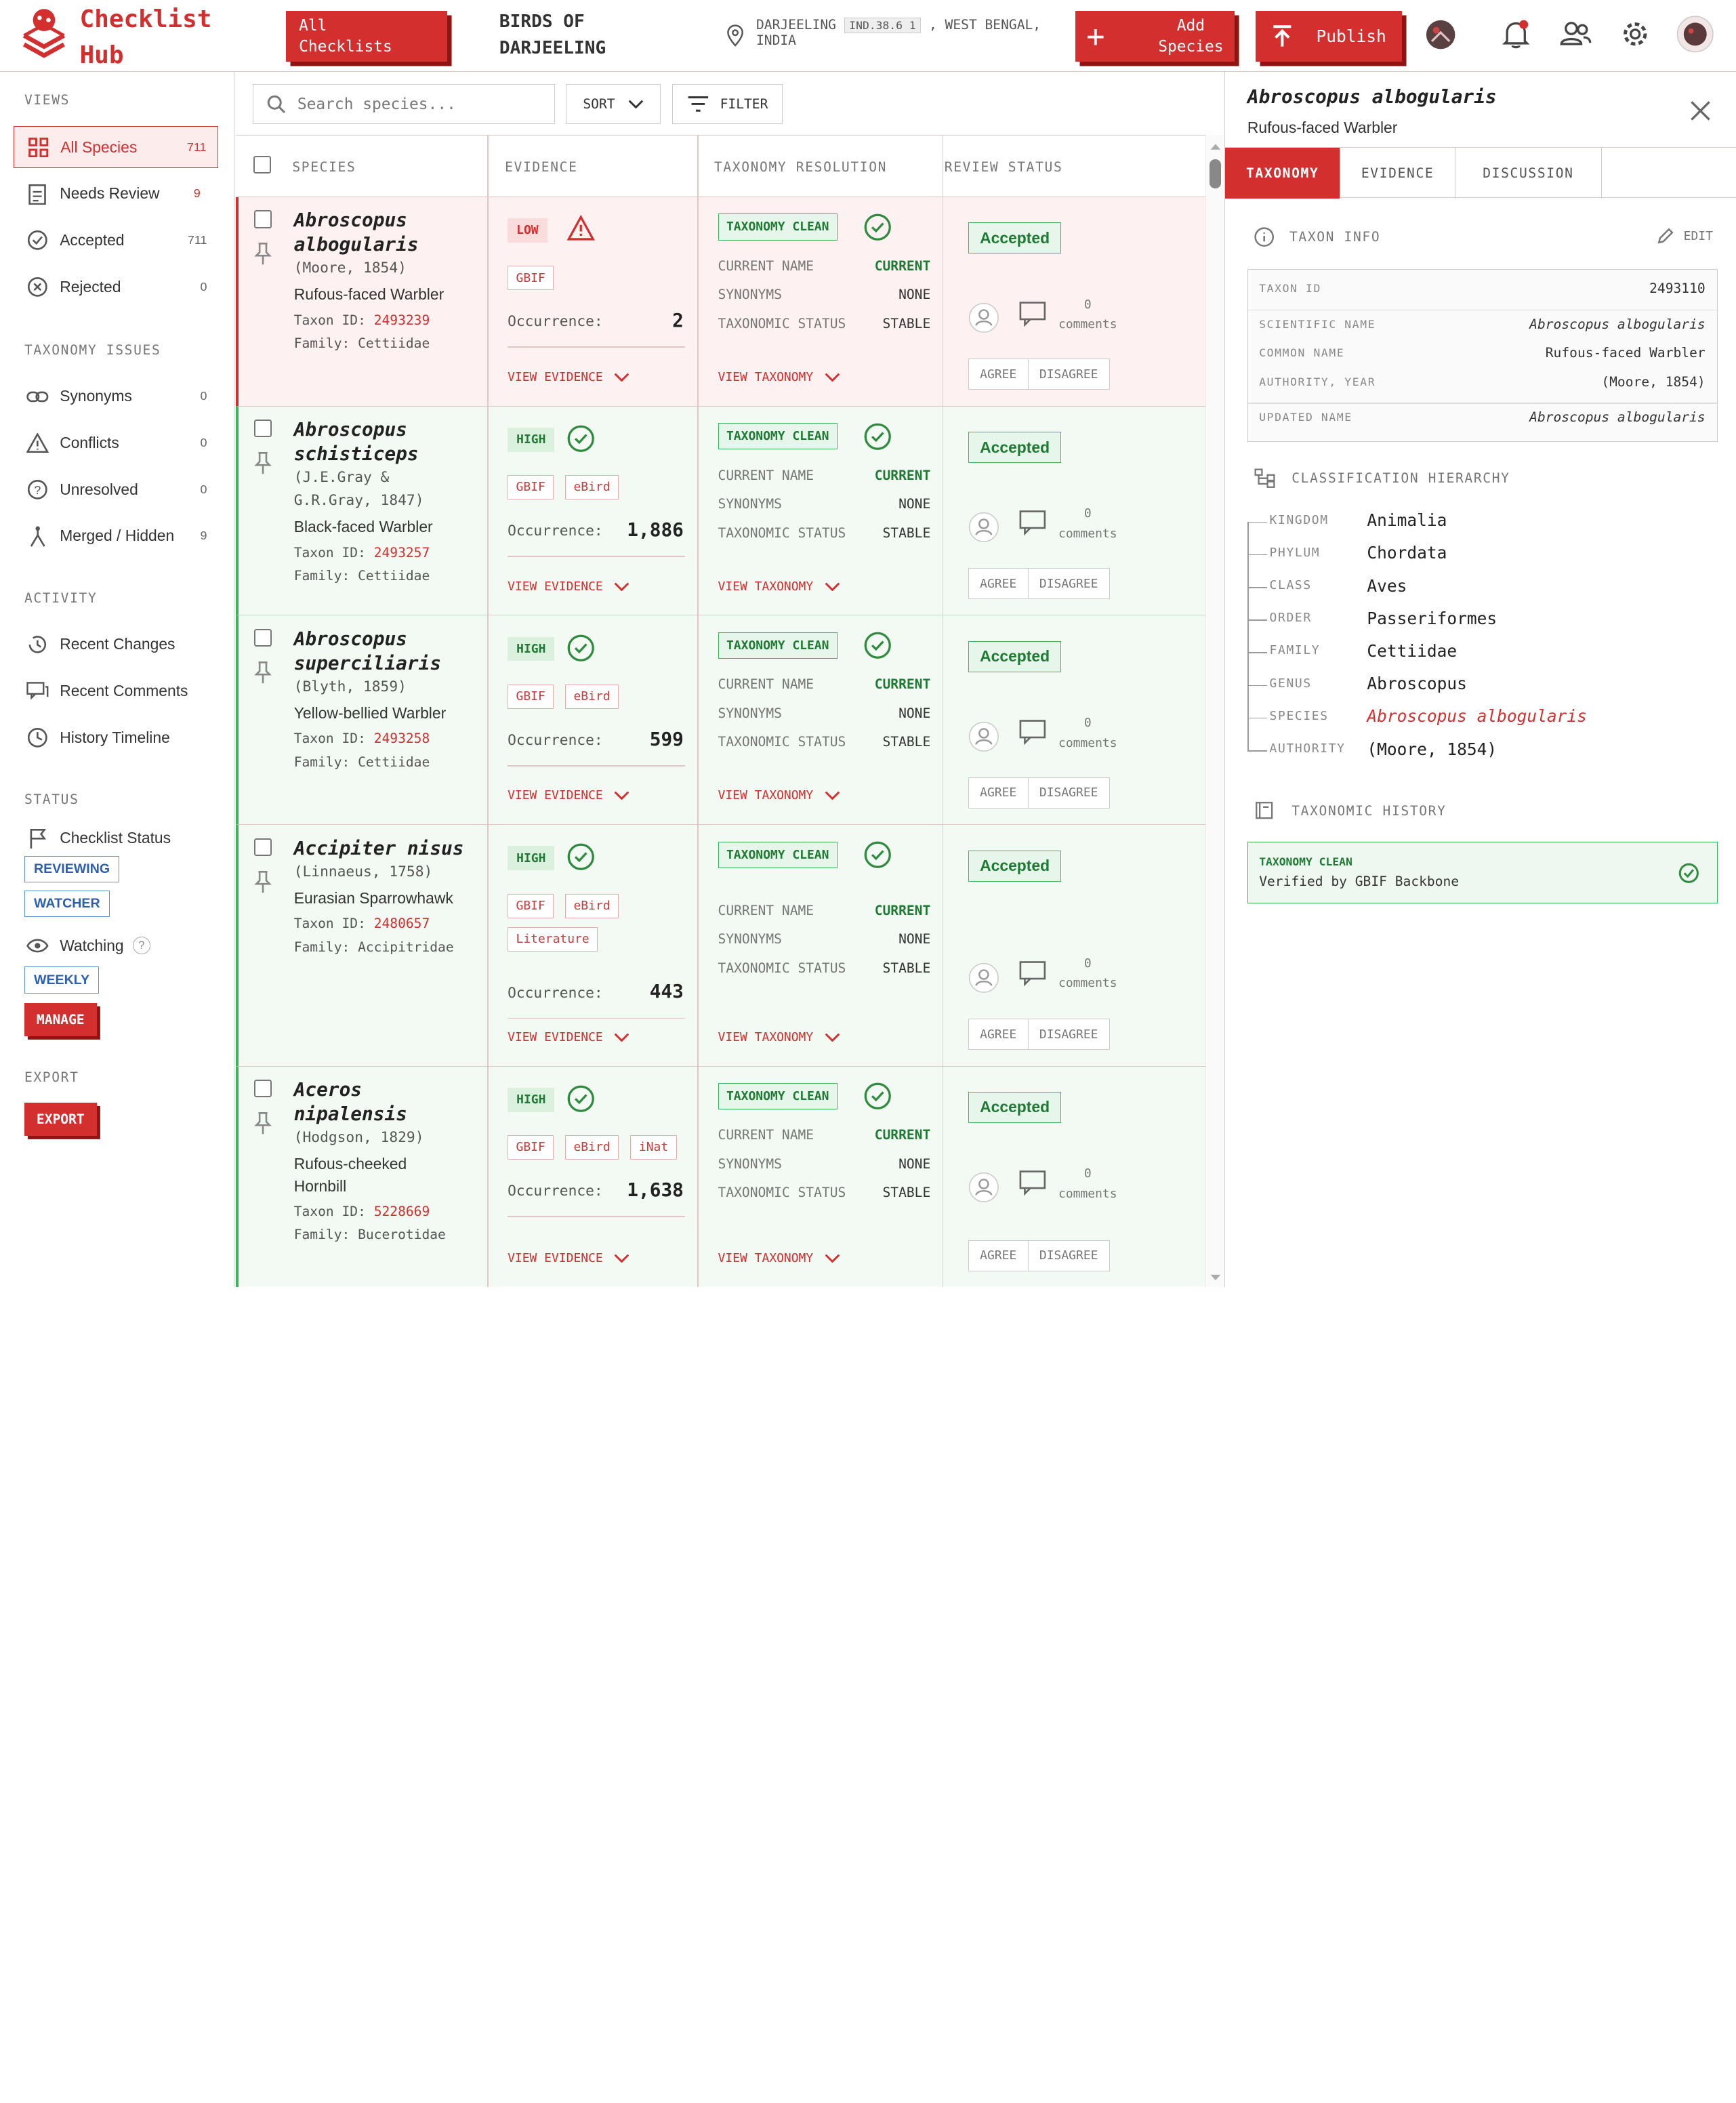  I want to click on scrollbar-thumb, so click(1215, 174).